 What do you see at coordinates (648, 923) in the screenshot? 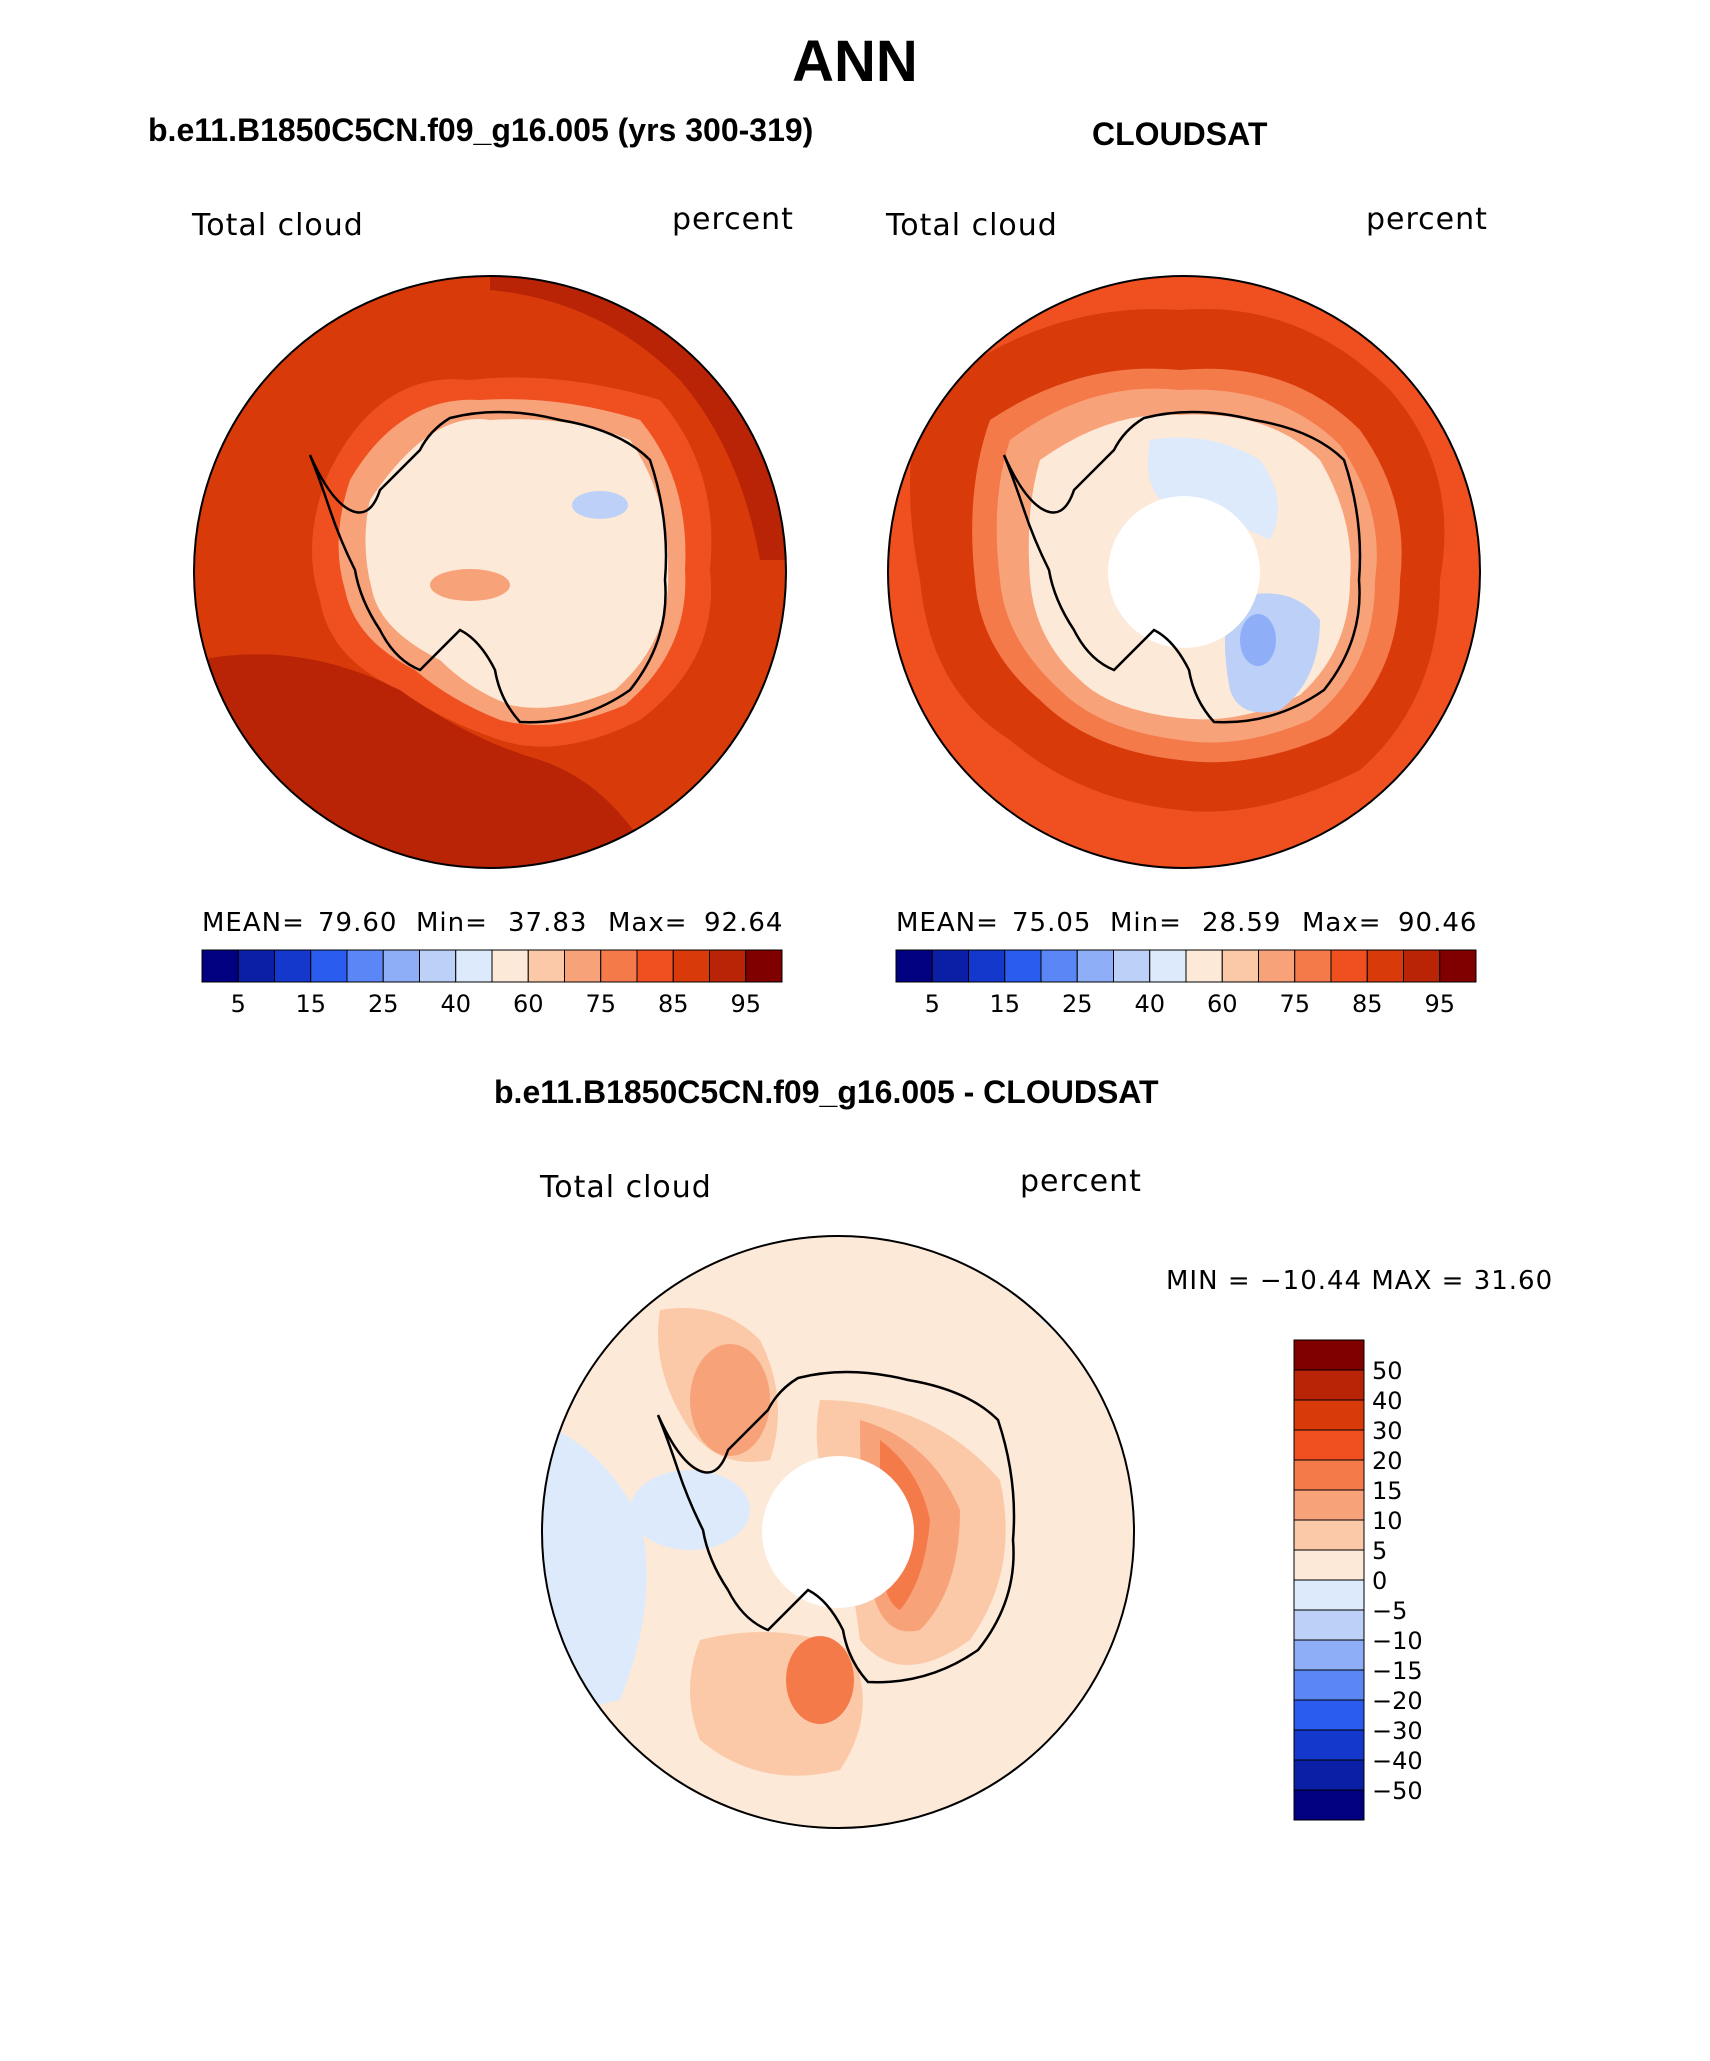
I see `panel1-max-label: Max=` at bounding box center [648, 923].